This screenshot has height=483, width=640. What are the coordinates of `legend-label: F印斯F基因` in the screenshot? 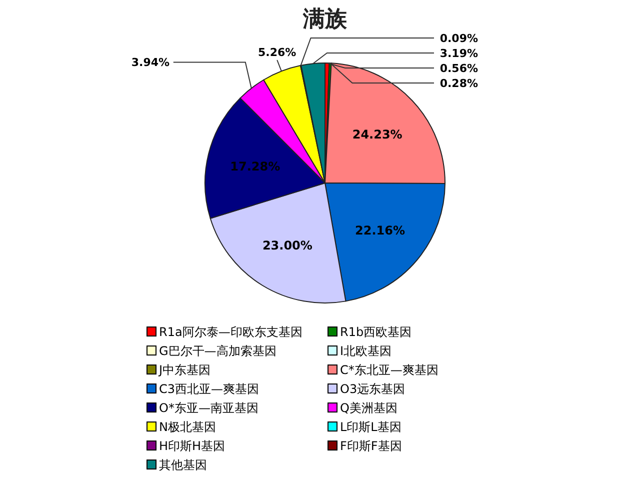 It's located at (371, 446).